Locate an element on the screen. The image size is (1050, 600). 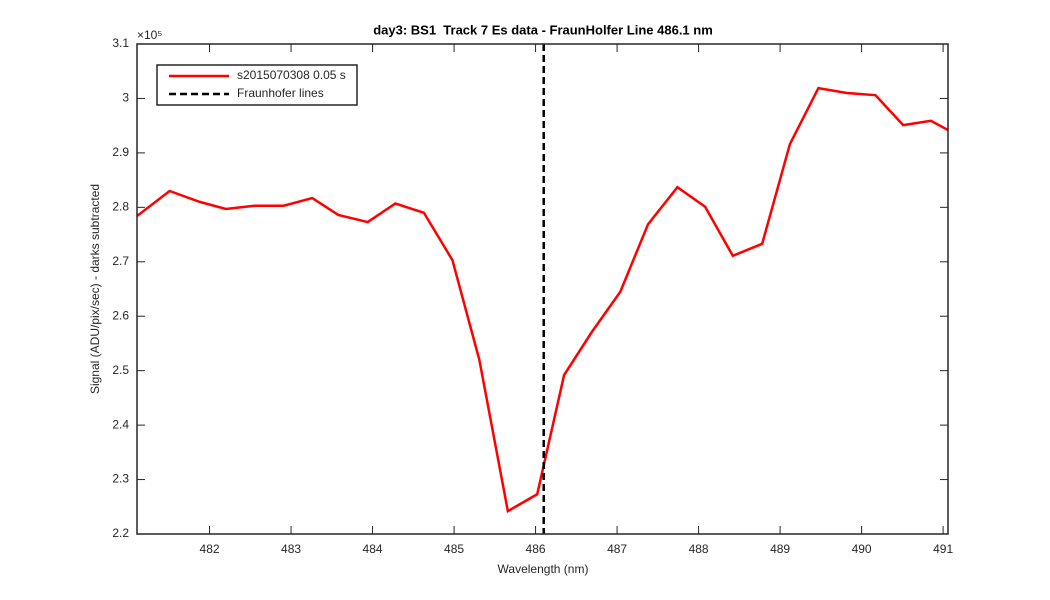
y-exponent: ×10⁵ is located at coordinates (149, 35).